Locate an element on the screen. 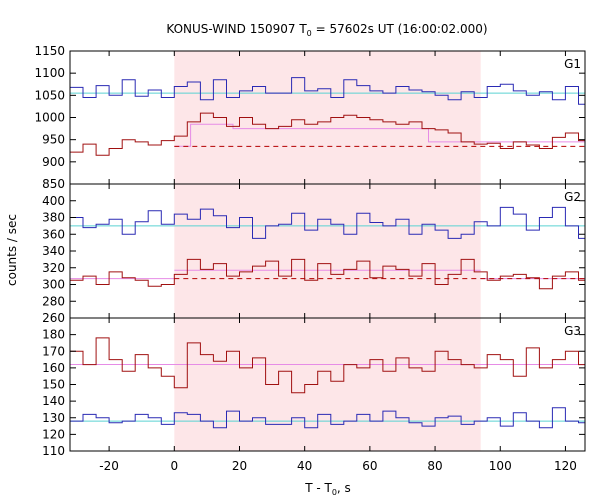 This screenshot has height=500, width=600. y-tick-label: 110 is located at coordinates (53, 451).